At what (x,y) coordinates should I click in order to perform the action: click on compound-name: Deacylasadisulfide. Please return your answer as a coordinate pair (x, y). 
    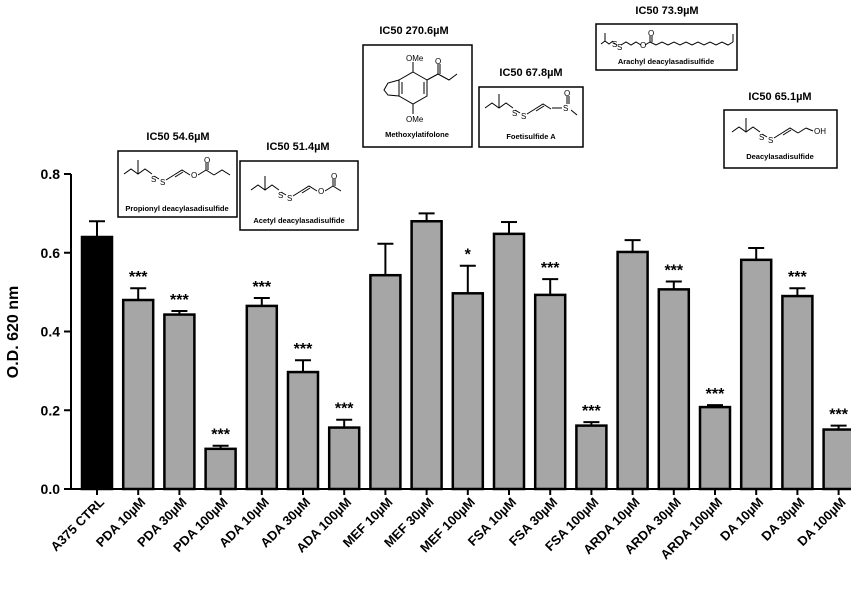
    Looking at the image, I should click on (780, 156).